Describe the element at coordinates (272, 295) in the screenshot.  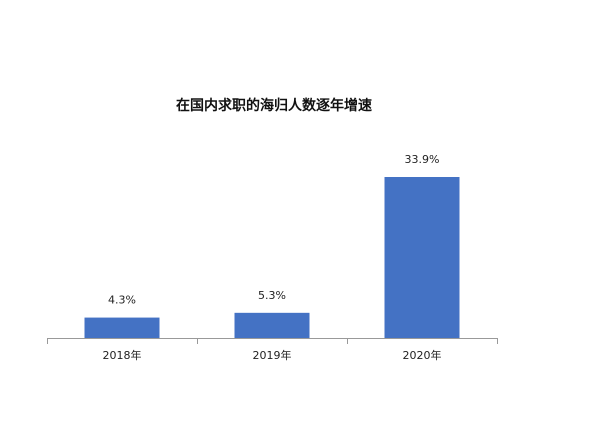
I see `value-label: 5.3%` at that location.